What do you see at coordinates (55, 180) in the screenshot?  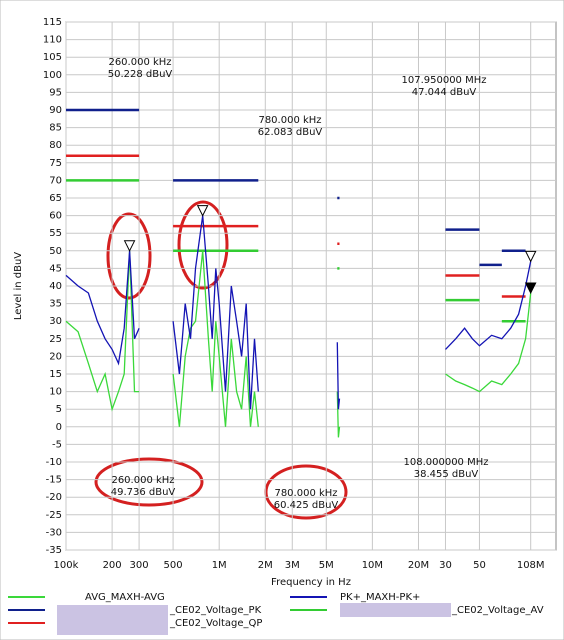 I see `y-tick-label: 70` at bounding box center [55, 180].